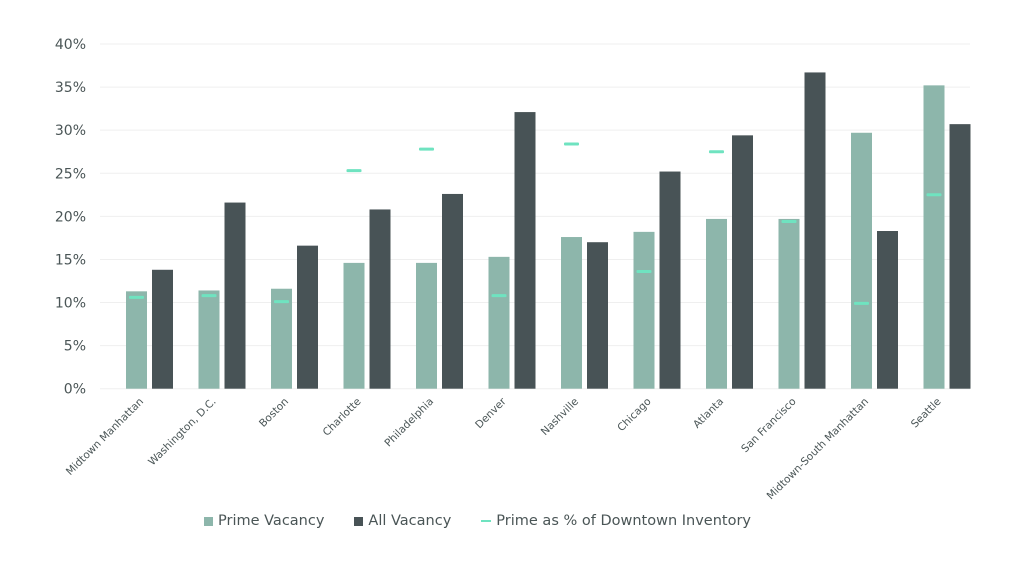 The width and height of the screenshot is (1024, 568). I want to click on bar-all-vacancy-charlotte, so click(380, 299).